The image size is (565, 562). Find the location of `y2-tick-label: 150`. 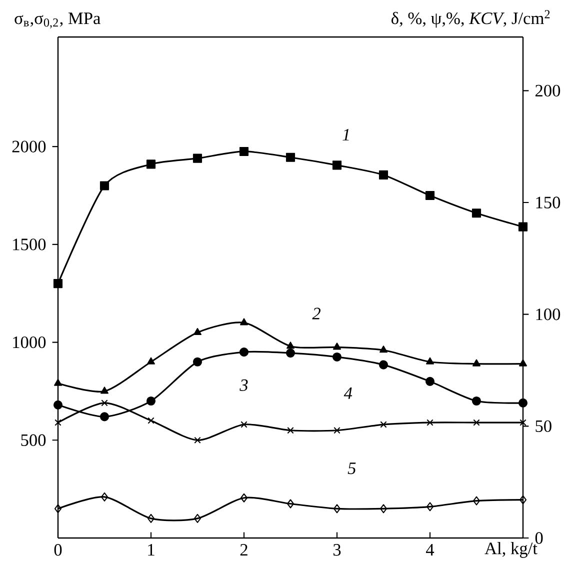

y2-tick-label: 150 is located at coordinates (548, 202).